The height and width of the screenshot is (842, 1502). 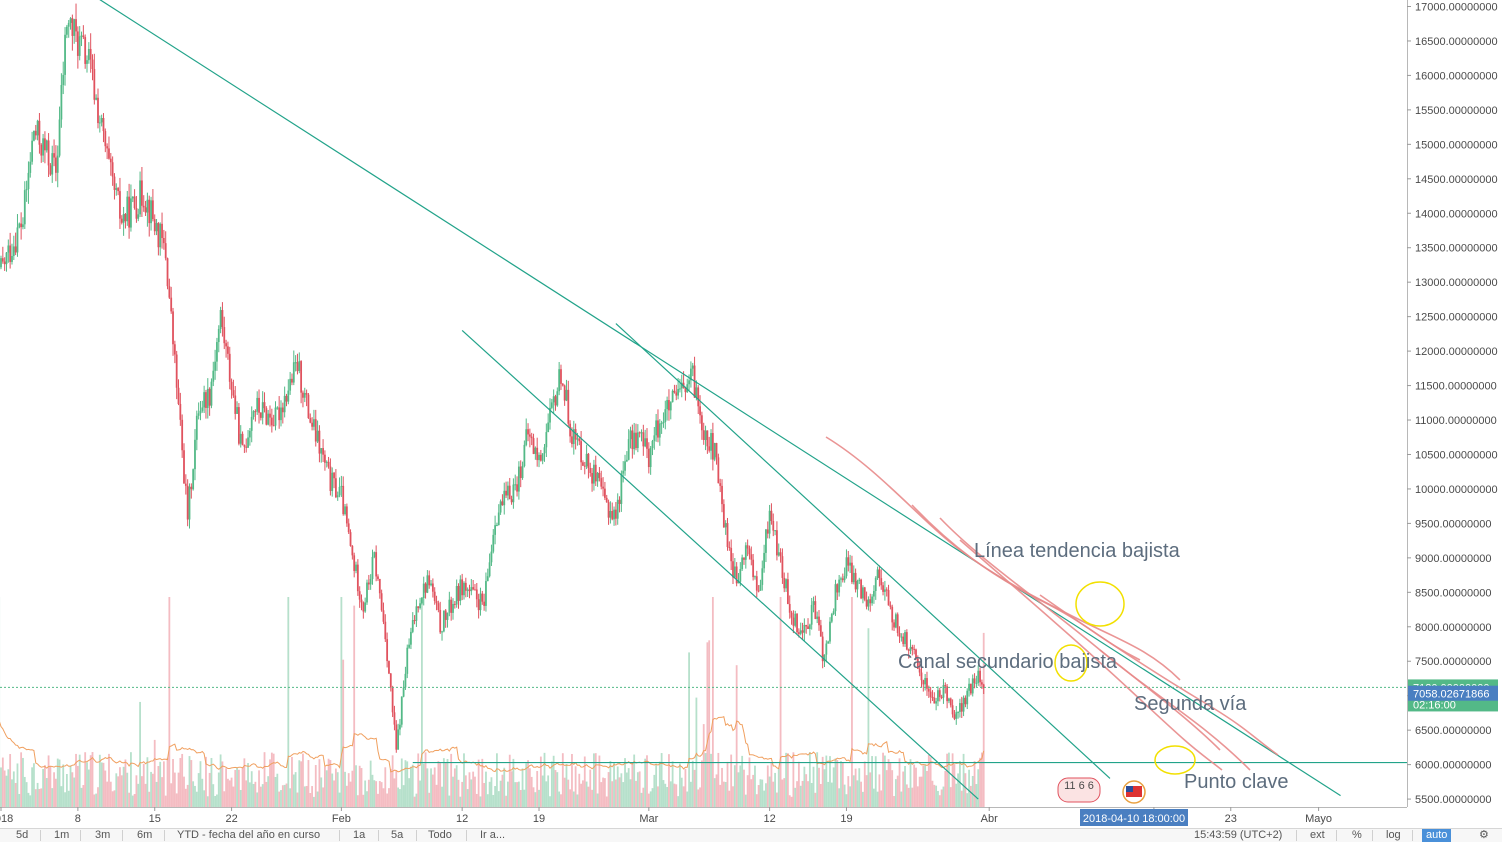 I want to click on time-tick-label: Abr, so click(x=989, y=819).